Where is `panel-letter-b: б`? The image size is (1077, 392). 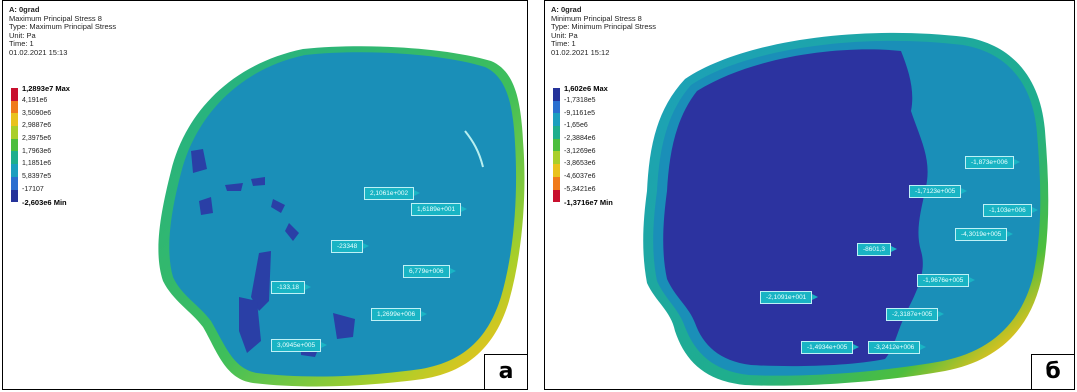
panel-letter-b: б is located at coordinates (1052, 371).